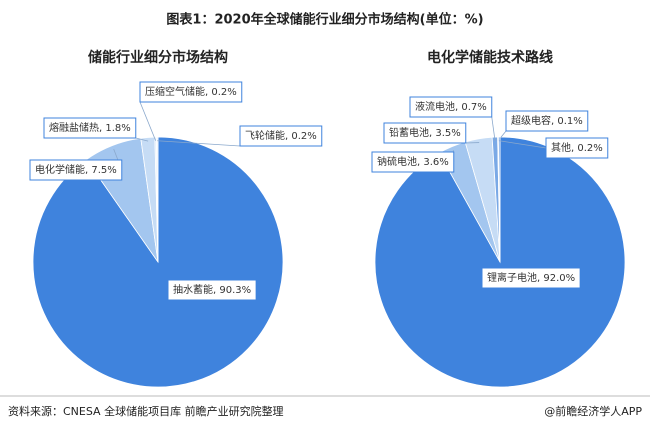 The image size is (650, 436). Describe the element at coordinates (425, 132) in the screenshot. I see `data-label: 铅蓄电池, 3.5%` at that location.